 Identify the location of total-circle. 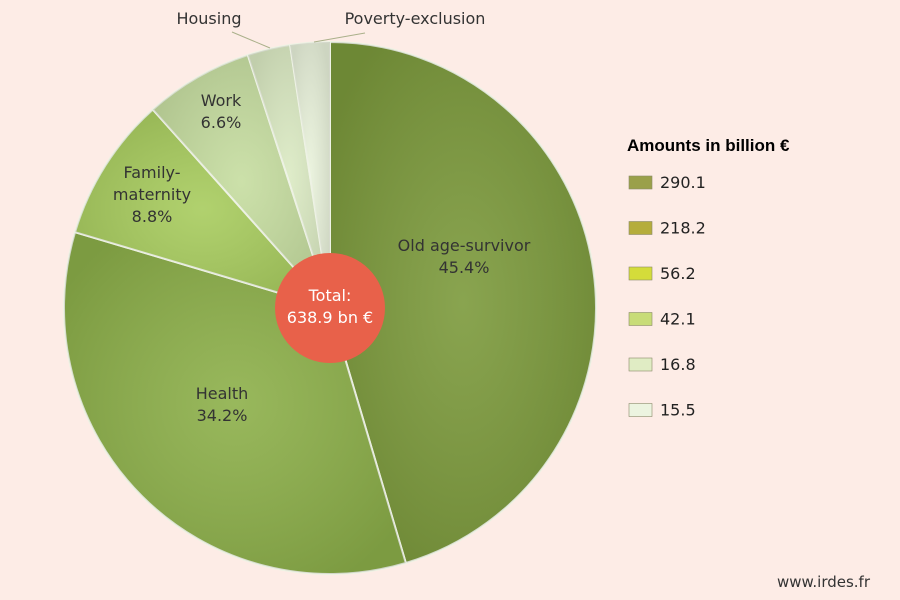
(330, 308).